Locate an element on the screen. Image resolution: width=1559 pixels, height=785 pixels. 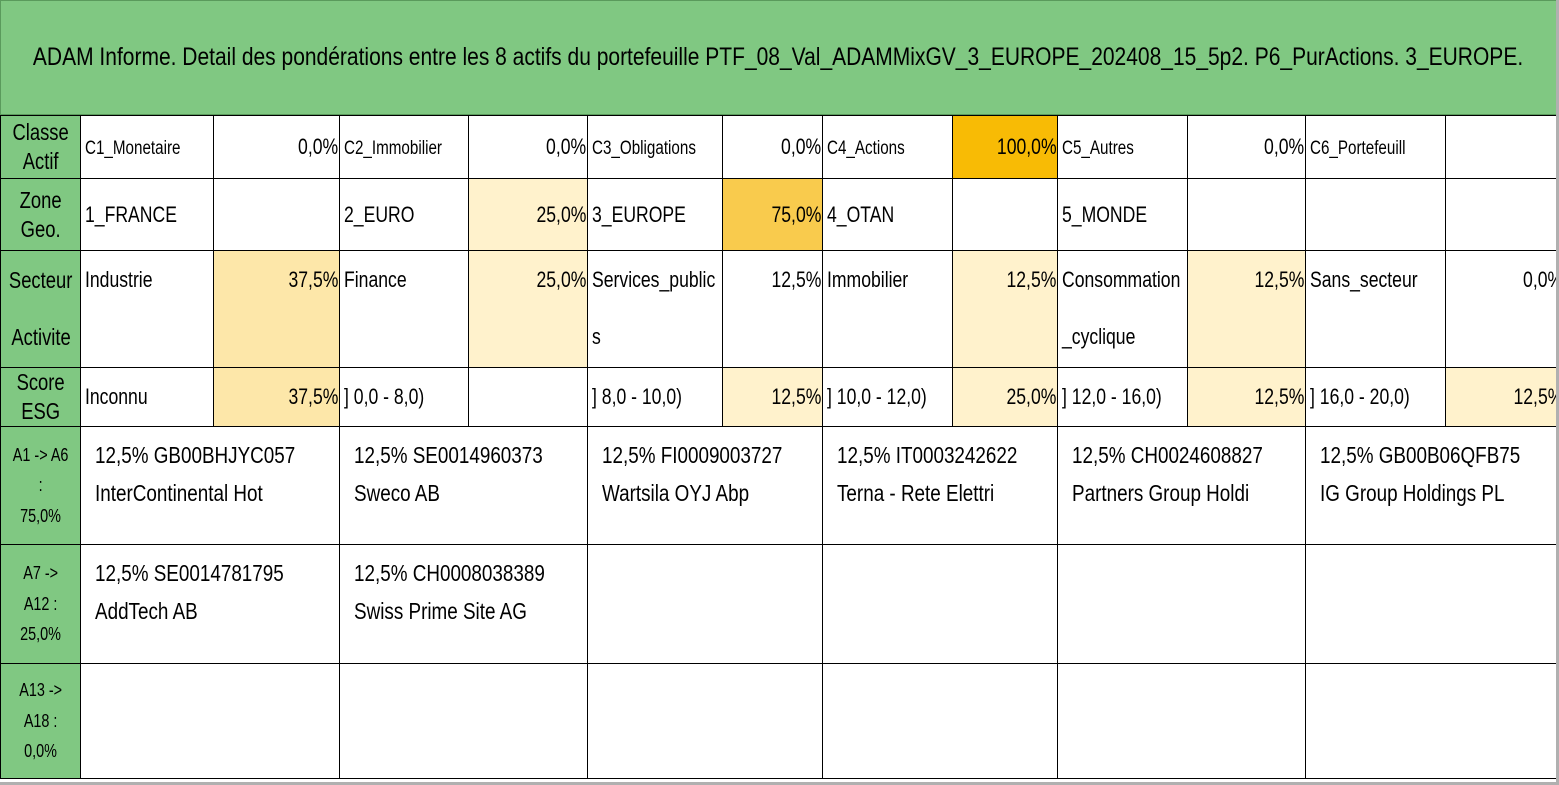
classe-actif-header: Classe Actif is located at coordinates (41, 147).